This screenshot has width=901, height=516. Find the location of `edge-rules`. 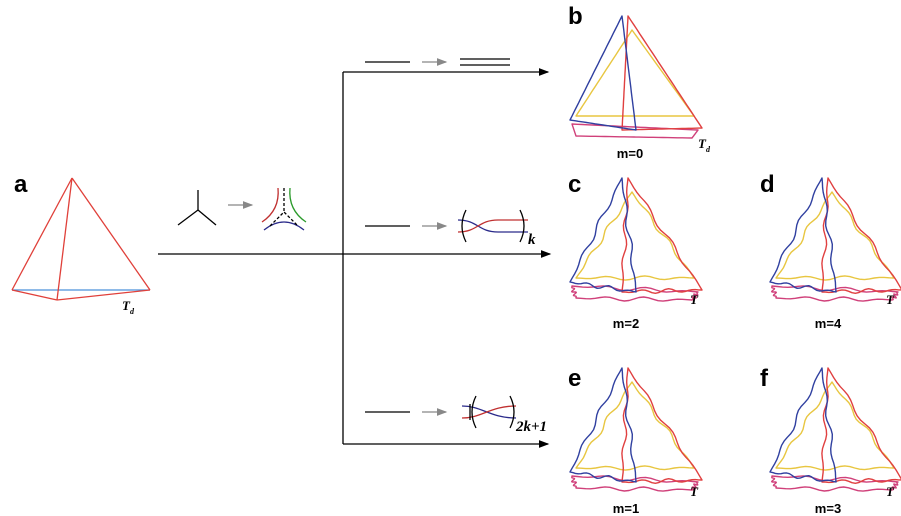

edge-rules is located at coordinates (446, 243).